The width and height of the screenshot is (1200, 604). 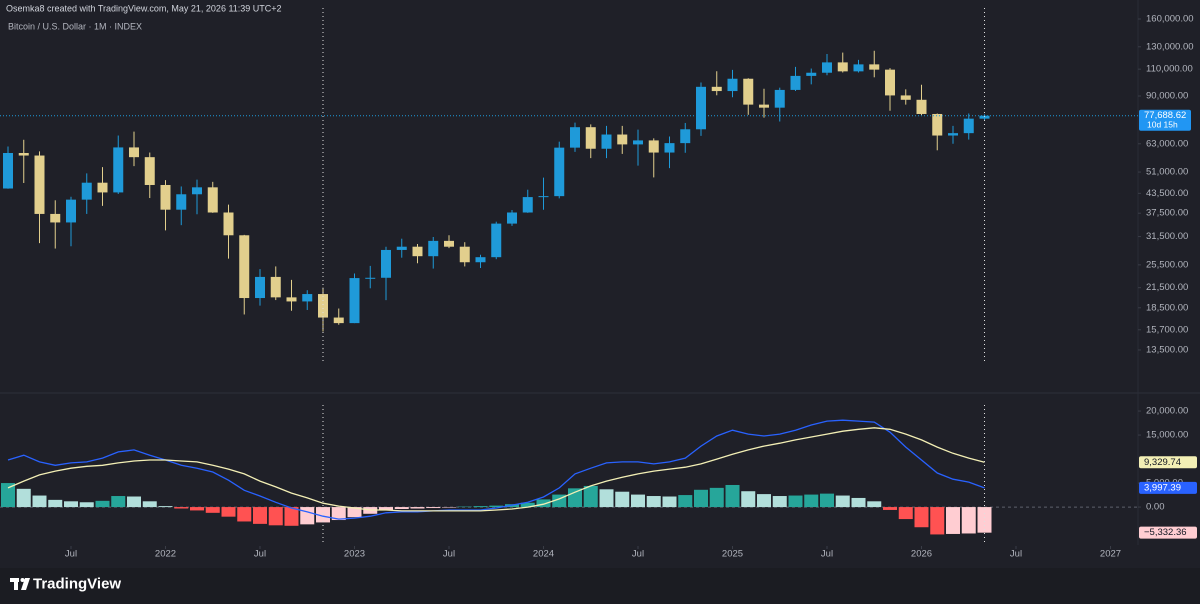 I want to click on y-tick-label: 0.00, so click(x=1155, y=507).